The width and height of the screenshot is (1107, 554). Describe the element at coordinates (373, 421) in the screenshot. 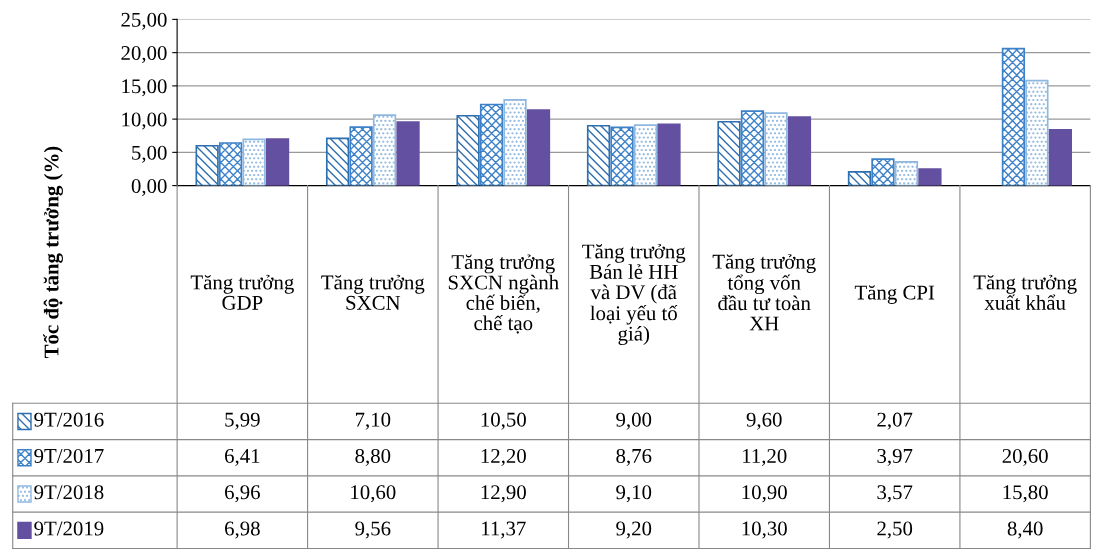

I see `data-label: 7,10` at that location.